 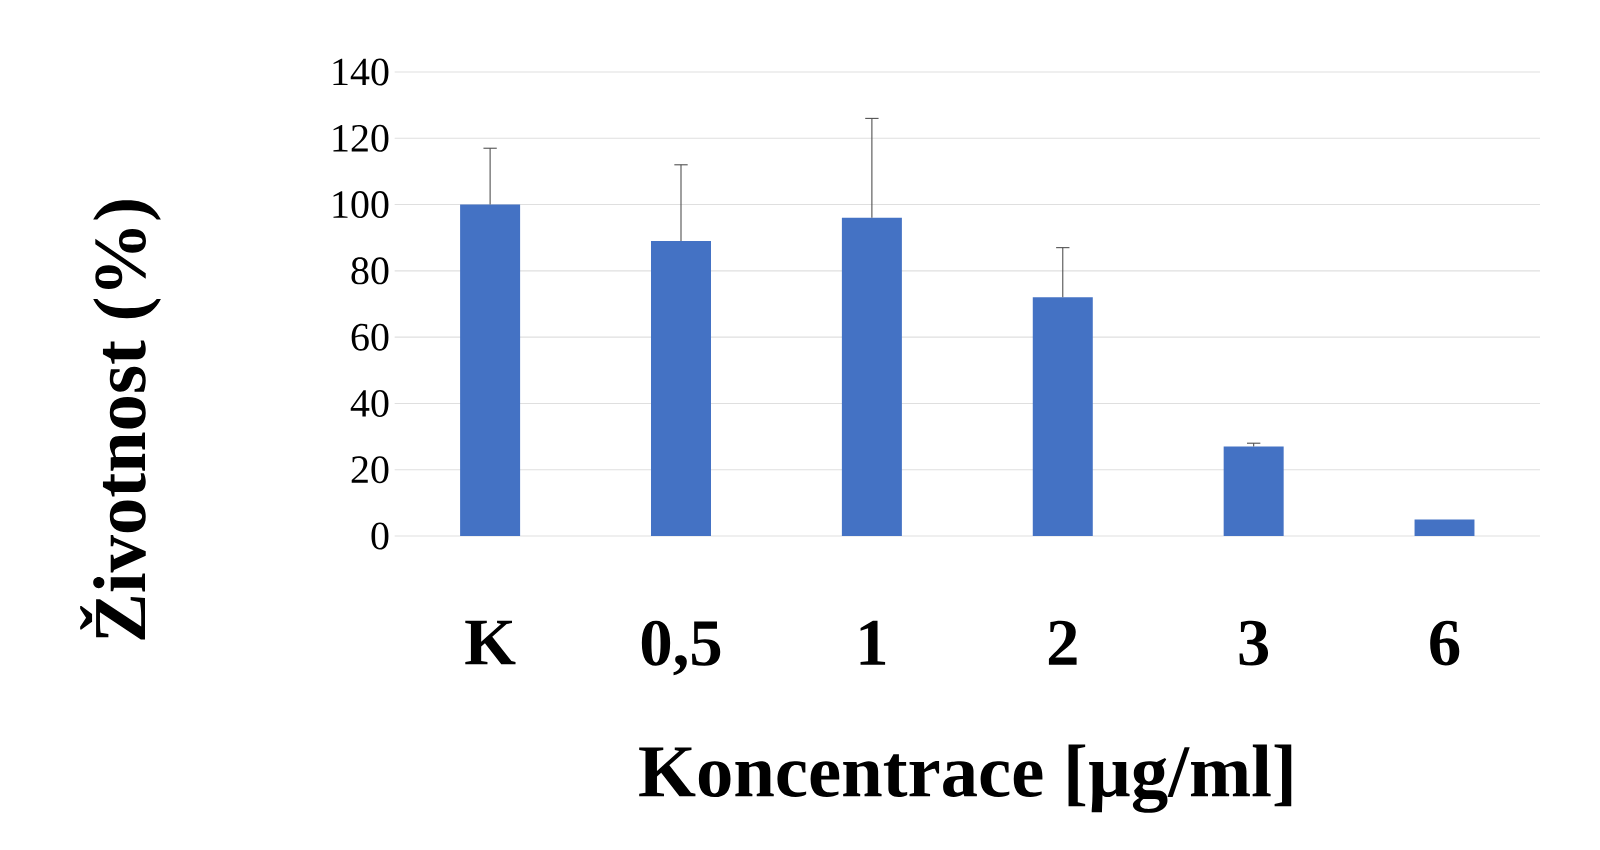 What do you see at coordinates (1445, 643) in the screenshot?
I see `x-tick-label: 6` at bounding box center [1445, 643].